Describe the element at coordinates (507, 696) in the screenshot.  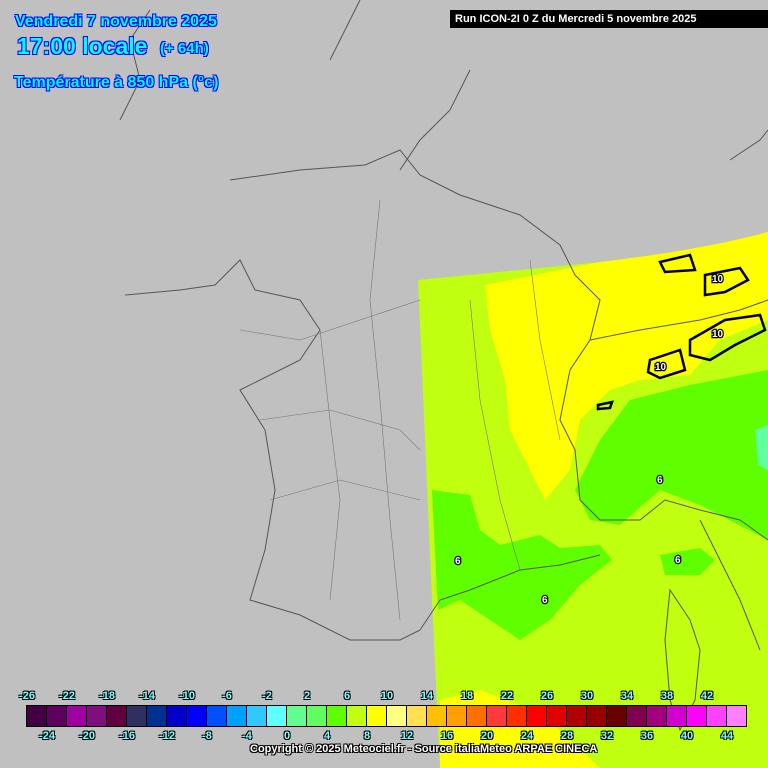
I see `legend-label-top: 22` at that location.